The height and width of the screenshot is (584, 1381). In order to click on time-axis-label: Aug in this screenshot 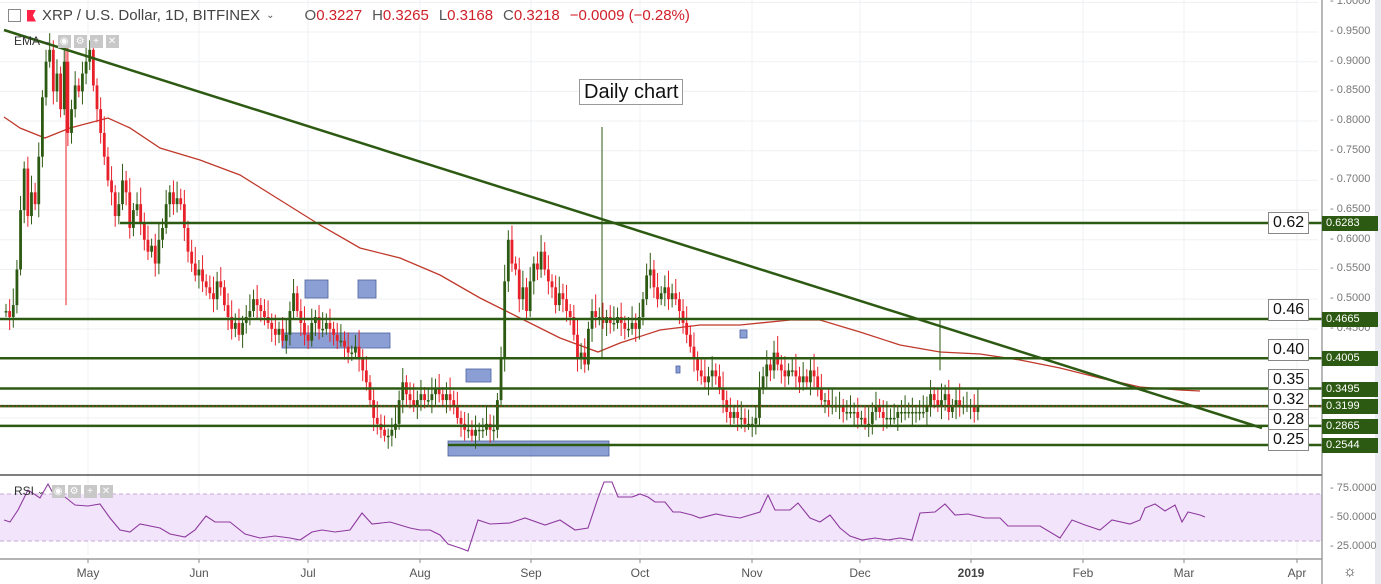, I will do `click(420, 573)`.